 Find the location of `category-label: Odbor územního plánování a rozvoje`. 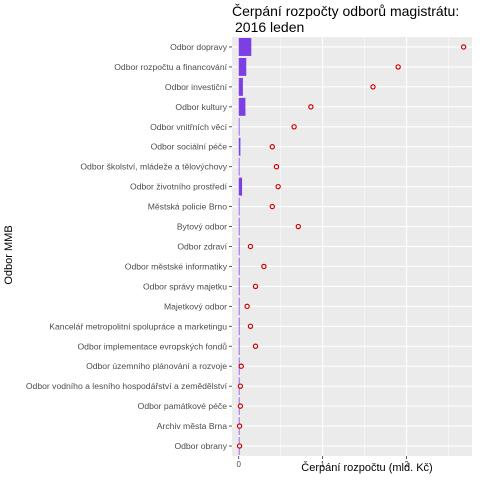

category-label: Odbor územního plánování a rozvoje is located at coordinates (156, 366).